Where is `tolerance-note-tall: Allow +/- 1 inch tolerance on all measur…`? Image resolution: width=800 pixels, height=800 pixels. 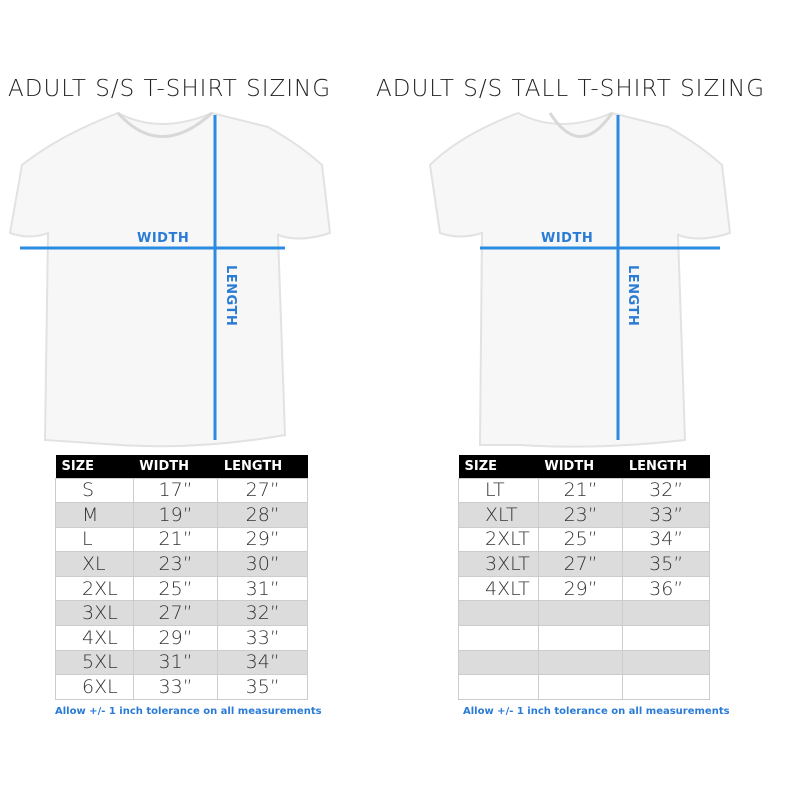 tolerance-note-tall: Allow +/- 1 inch tolerance on all measur… is located at coordinates (596, 711).